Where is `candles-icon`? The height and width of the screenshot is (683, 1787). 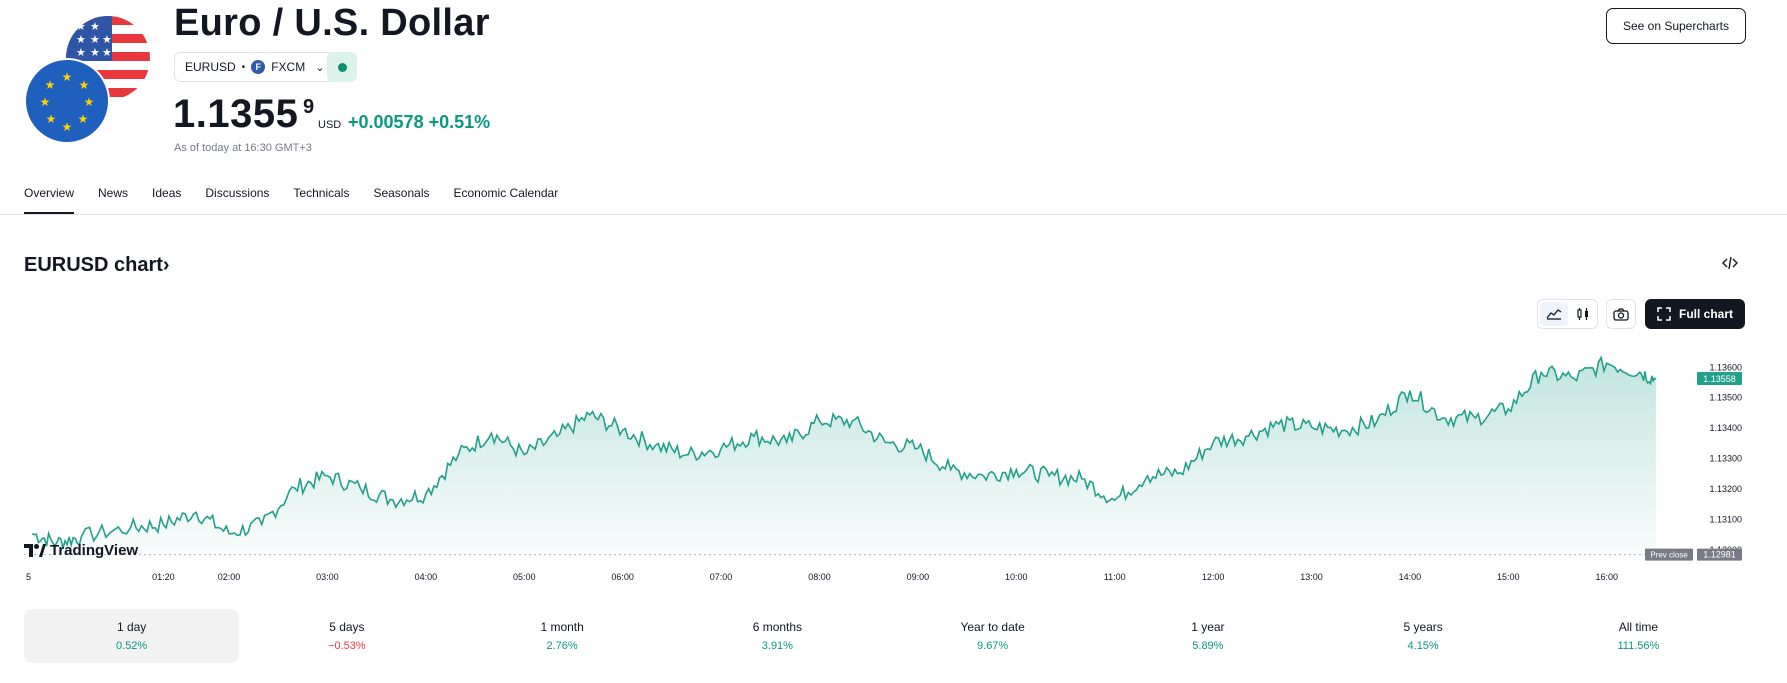 candles-icon is located at coordinates (1583, 314).